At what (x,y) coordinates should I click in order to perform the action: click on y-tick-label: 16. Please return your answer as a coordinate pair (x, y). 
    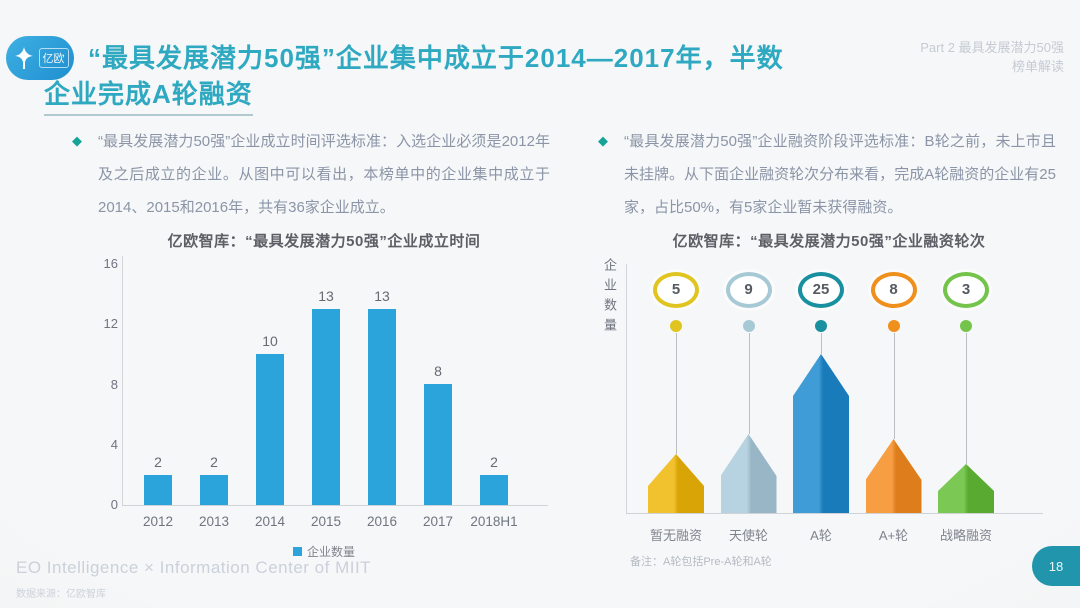
    Looking at the image, I should click on (110, 263).